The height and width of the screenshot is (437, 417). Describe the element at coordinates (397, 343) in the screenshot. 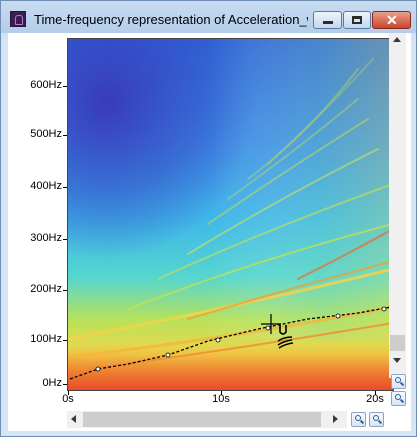

I see `vertical-scroll-thumb` at that location.